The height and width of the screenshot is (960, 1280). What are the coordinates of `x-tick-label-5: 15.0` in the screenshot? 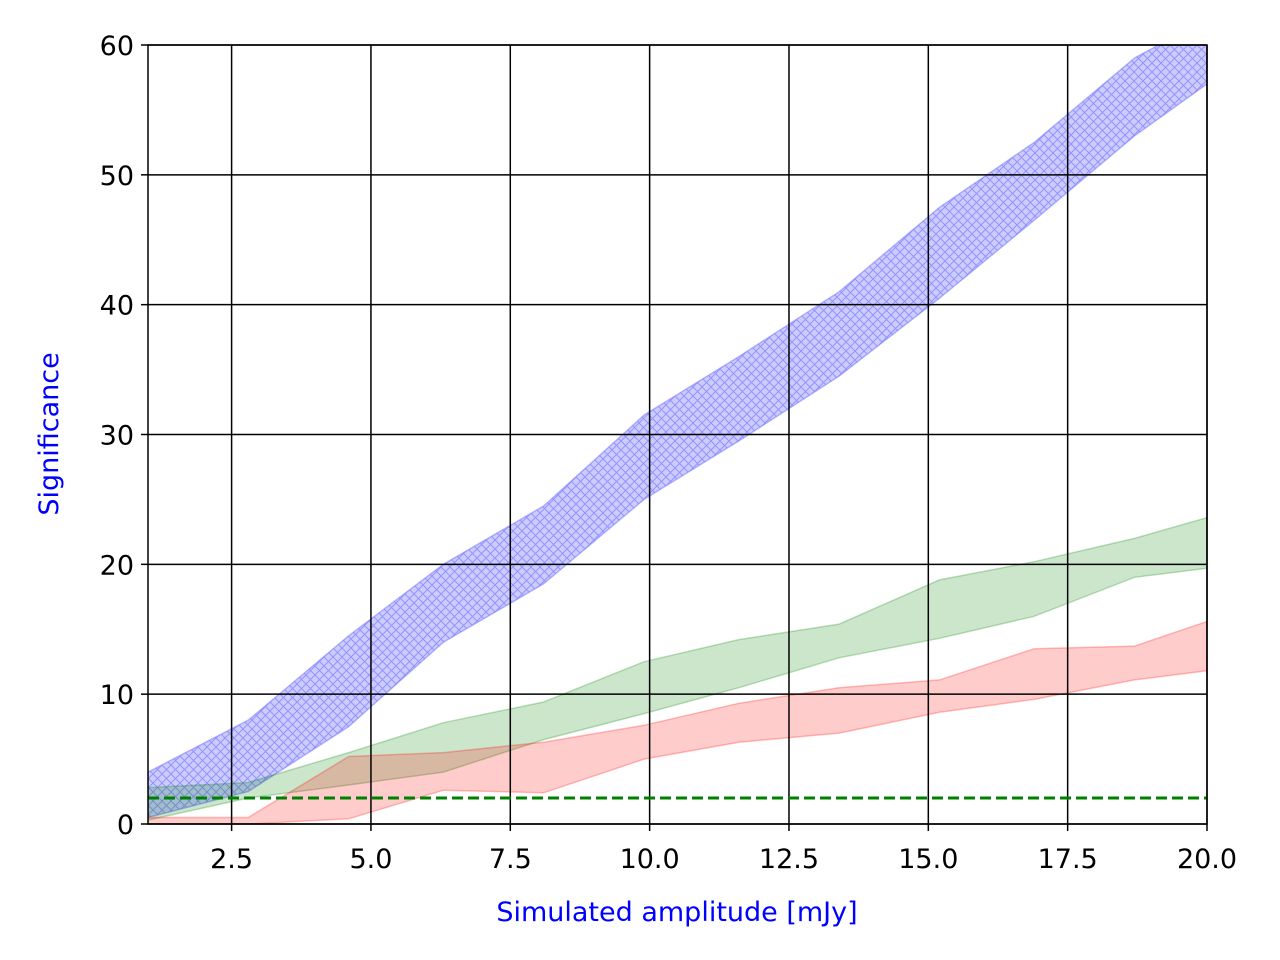 It's located at (928, 859).